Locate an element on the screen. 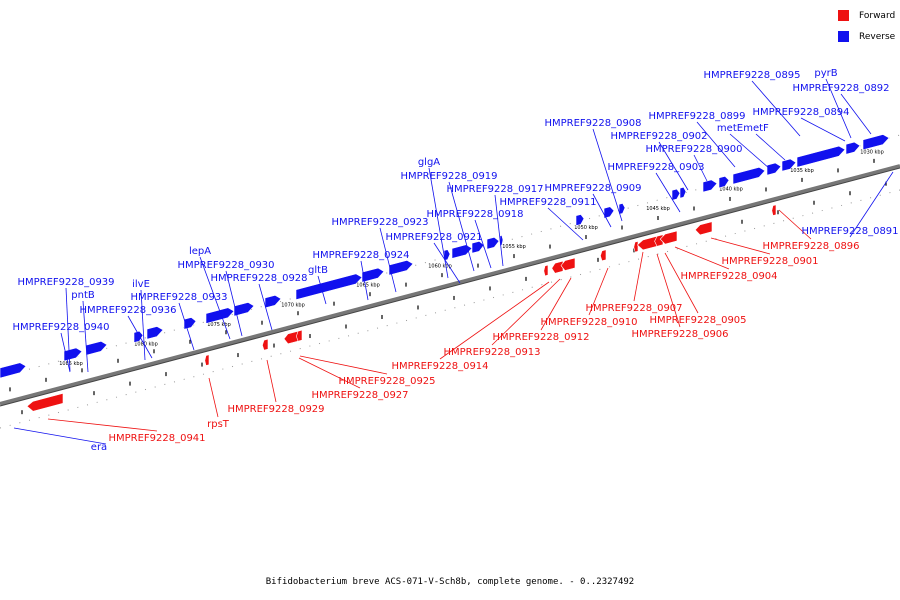  reverse-gene-label: pntB is located at coordinates (83, 295).